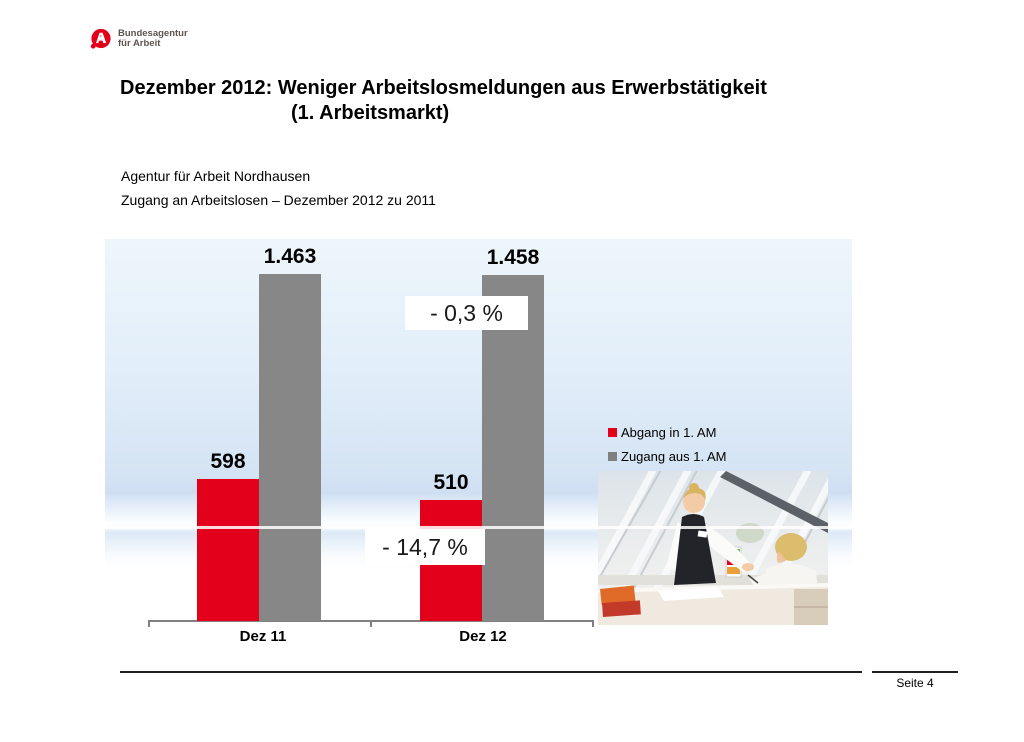 This screenshot has width=1024, height=742. Describe the element at coordinates (674, 456) in the screenshot. I see `legend-label-zugang: Zugang aus 1. AM` at that location.